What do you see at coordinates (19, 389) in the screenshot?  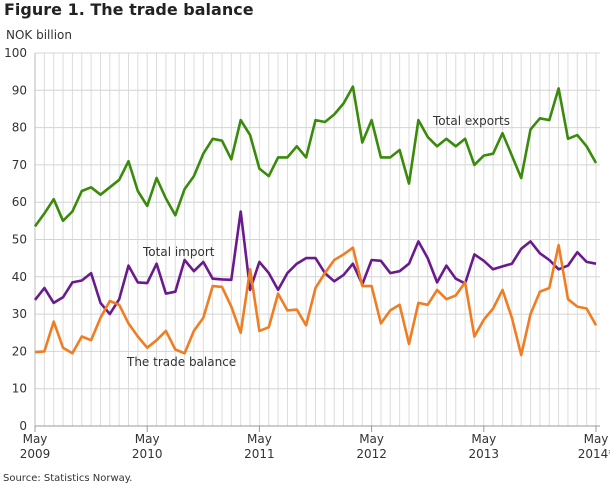 I see `y-tick-label: 10` at bounding box center [19, 389].